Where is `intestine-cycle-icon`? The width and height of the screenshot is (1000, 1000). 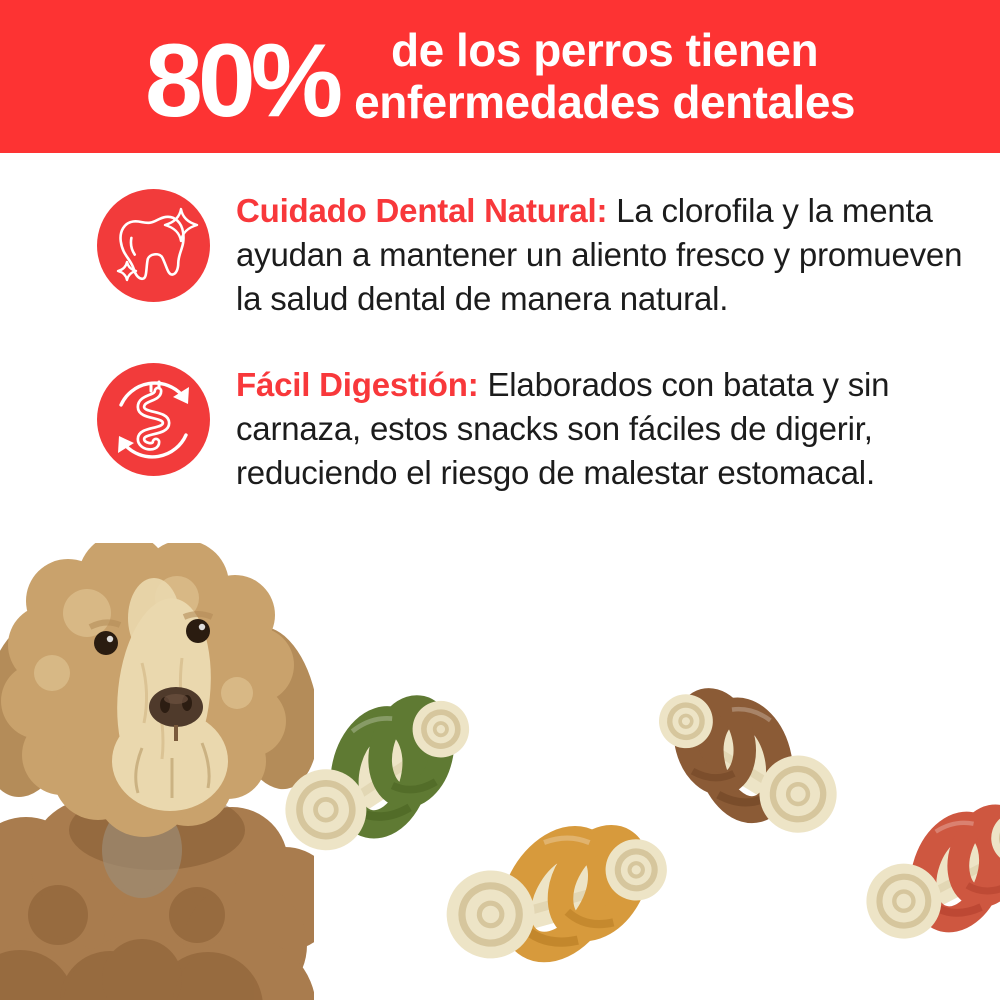
intestine-cycle-icon is located at coordinates (153, 420).